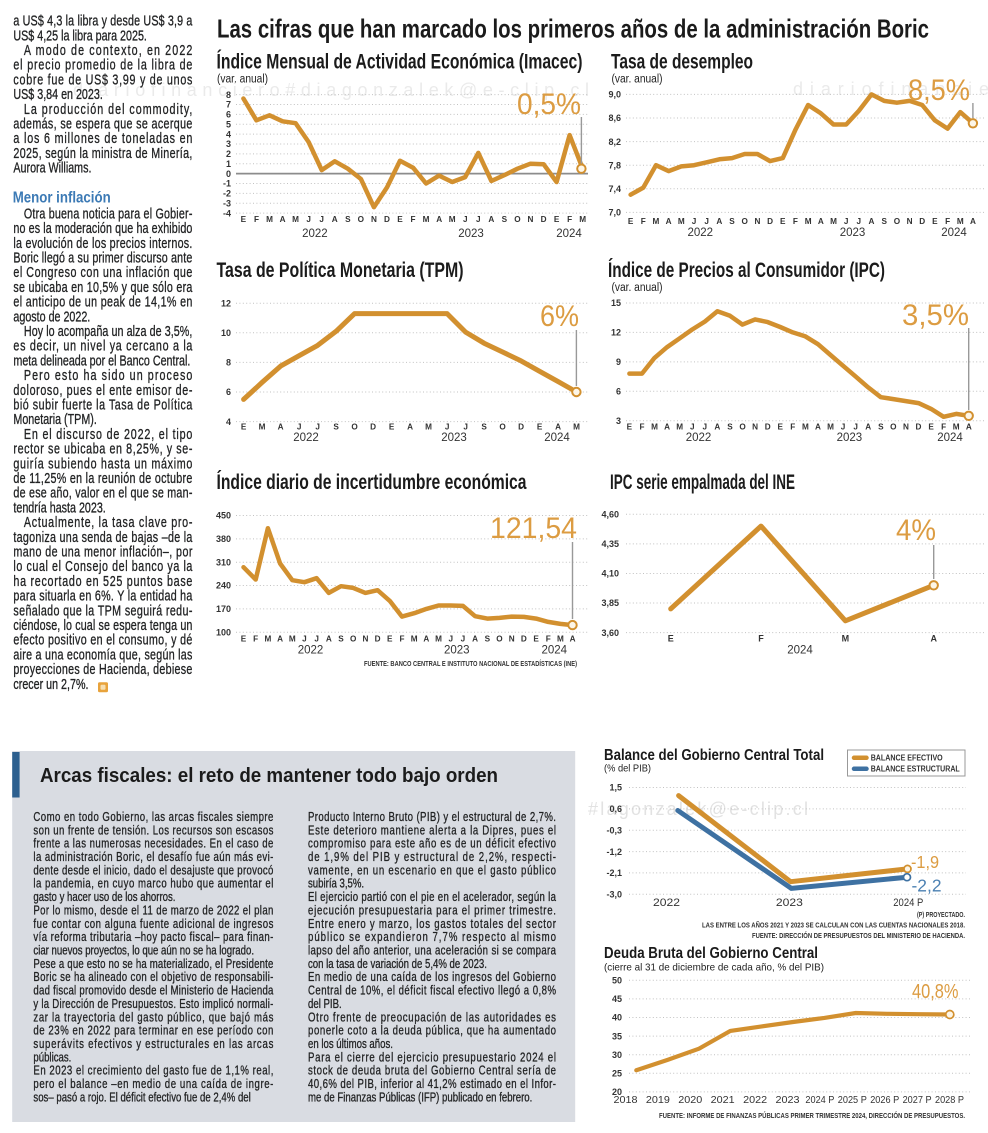 This screenshot has width=988, height=1133. What do you see at coordinates (228, 134) in the screenshot?
I see `svg-text: 4` at bounding box center [228, 134].